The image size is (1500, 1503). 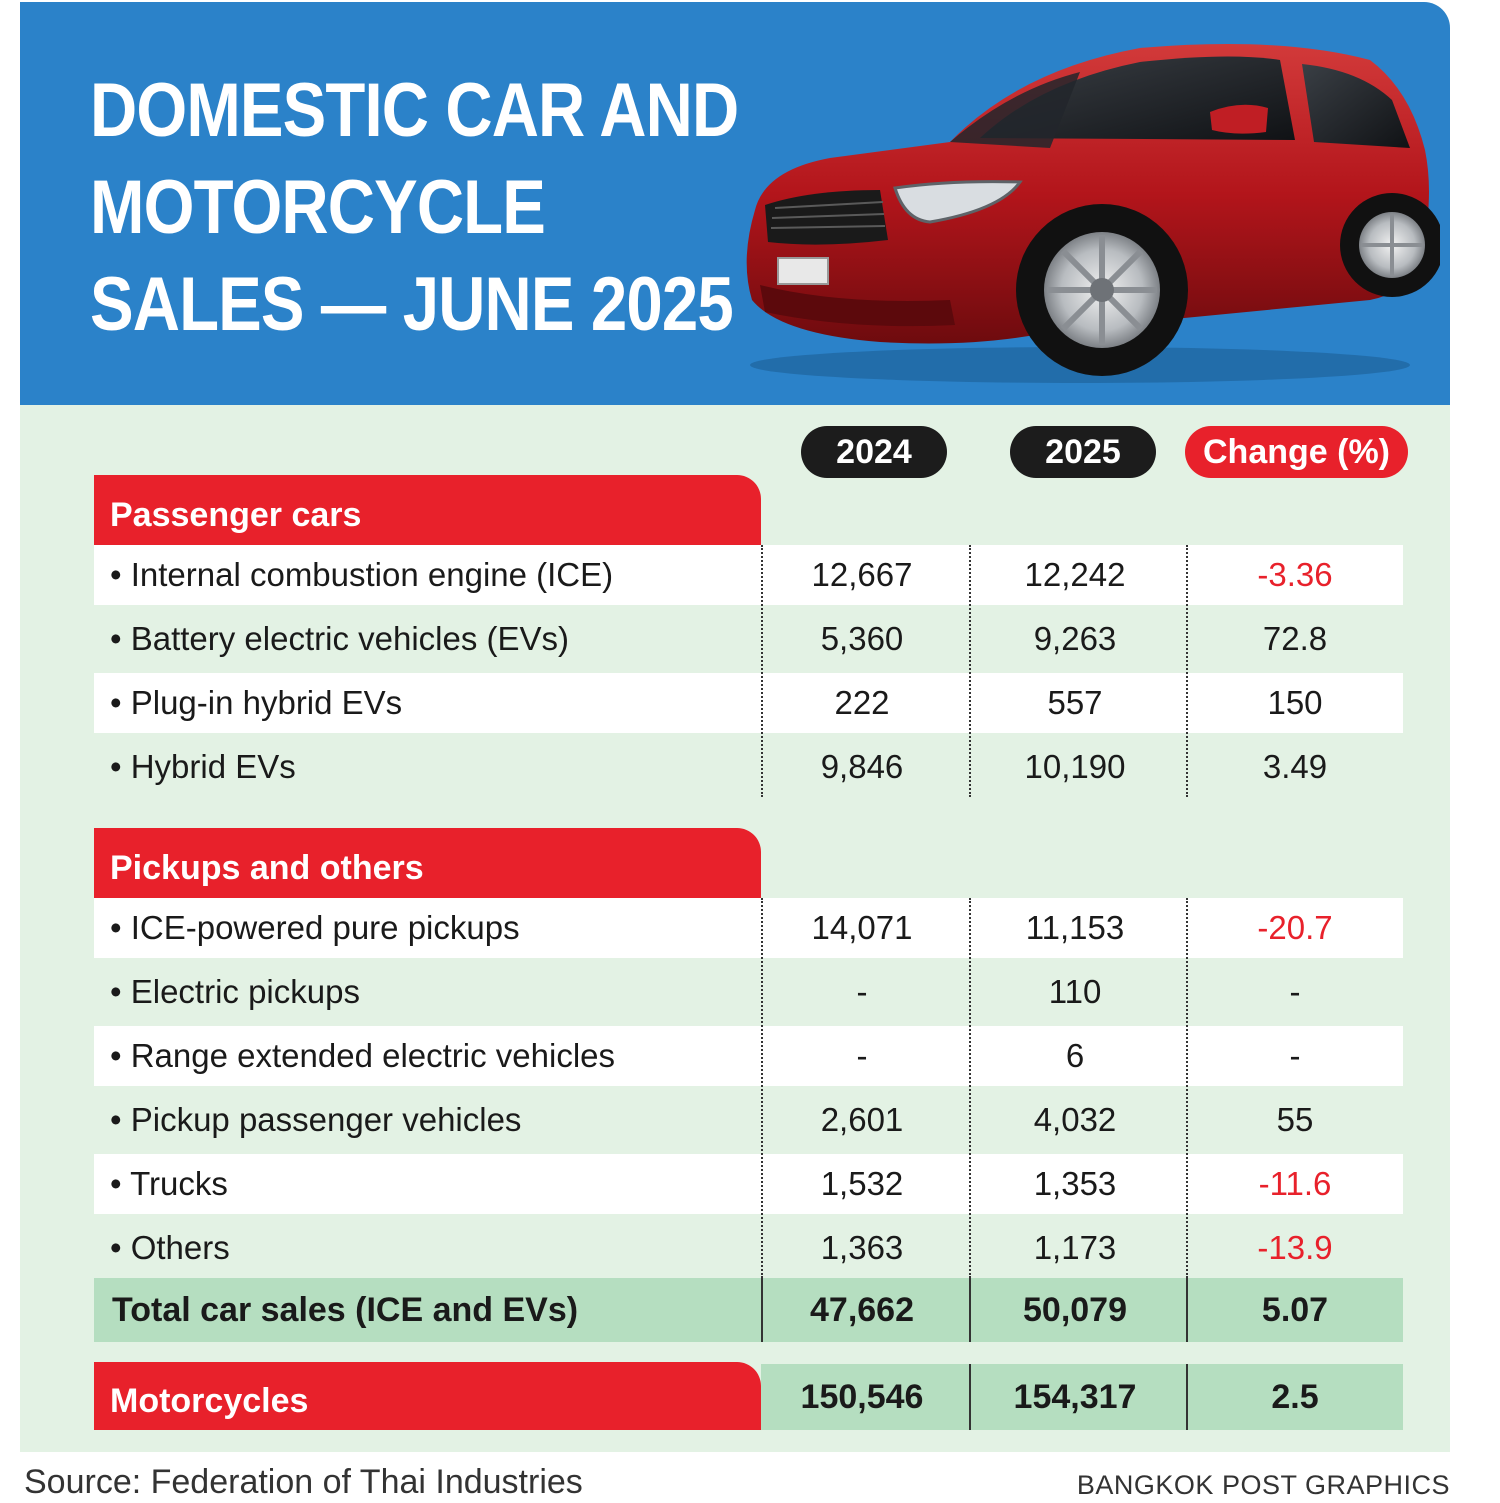 I want to click on row-label: • Plug-in hybrid EVs, so click(x=256, y=702).